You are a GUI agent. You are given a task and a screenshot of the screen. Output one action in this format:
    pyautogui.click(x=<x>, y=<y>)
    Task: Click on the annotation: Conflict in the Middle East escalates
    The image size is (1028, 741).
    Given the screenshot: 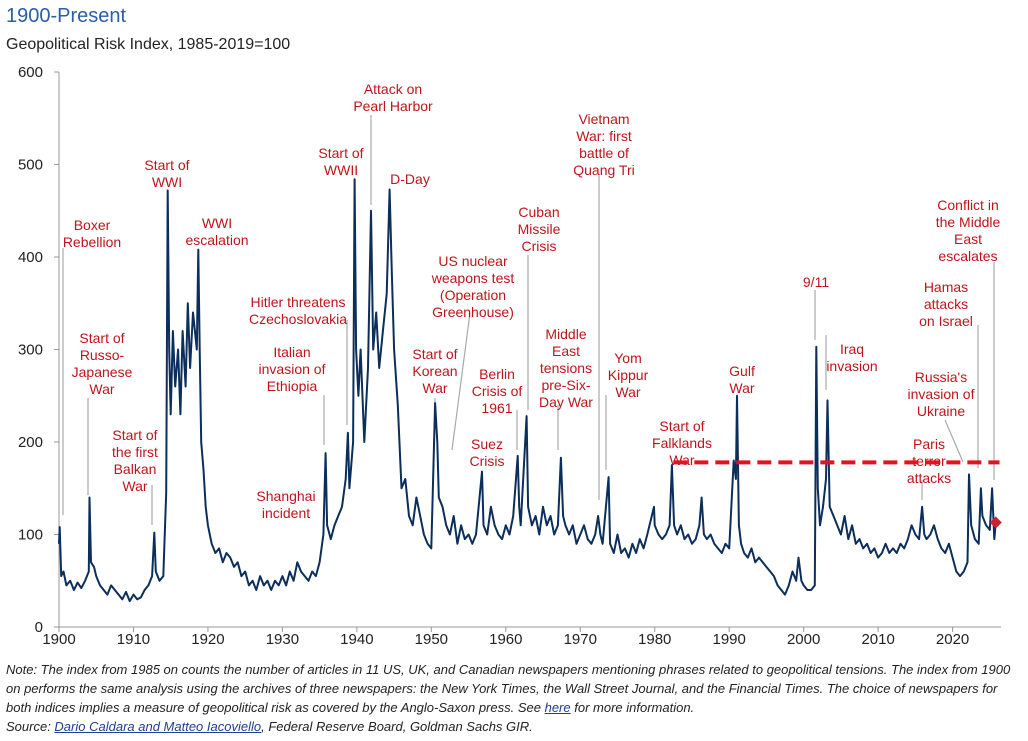 What is the action you would take?
    pyautogui.click(x=968, y=230)
    